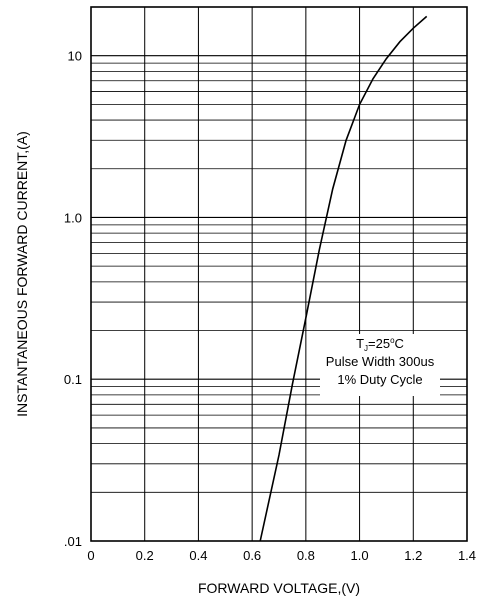  Describe the element at coordinates (380, 361) in the screenshot. I see `annotation-pulse-width: Pulse Width 300us` at that location.